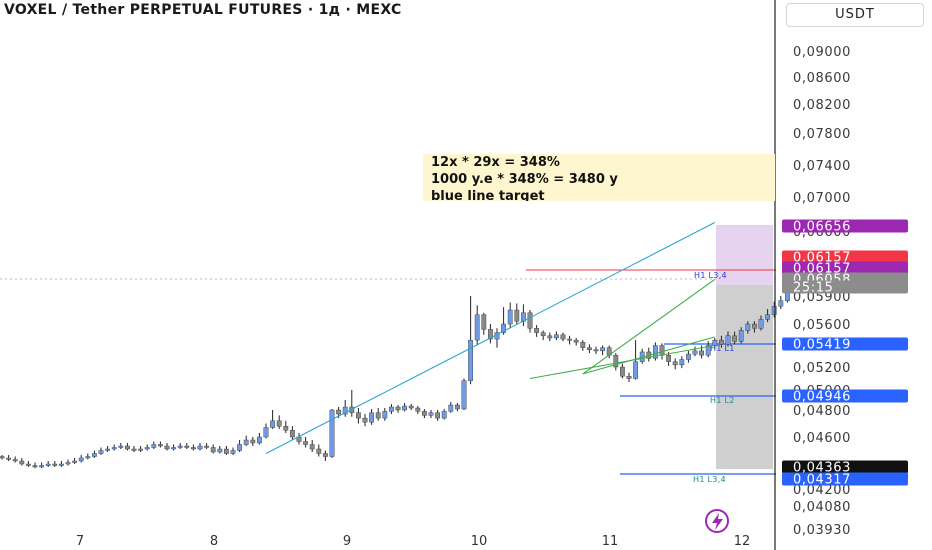 Image resolution: width=932 pixels, height=550 pixels. What do you see at coordinates (524, 179) in the screenshot?
I see `note-line-2: 1000 y.e * 348% = 3480 y` at bounding box center [524, 179].